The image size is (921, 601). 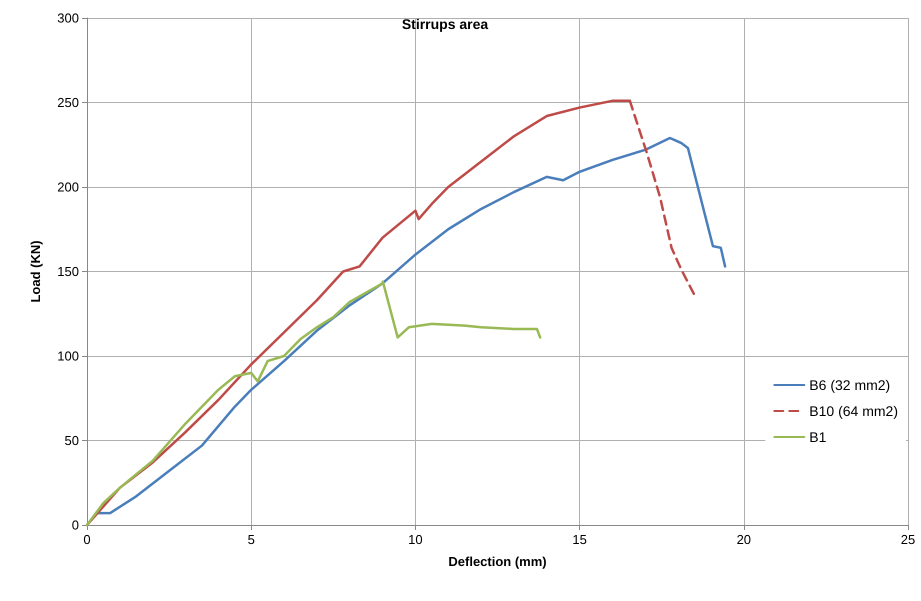 I want to click on x-tick-label: 0, so click(x=87, y=539).